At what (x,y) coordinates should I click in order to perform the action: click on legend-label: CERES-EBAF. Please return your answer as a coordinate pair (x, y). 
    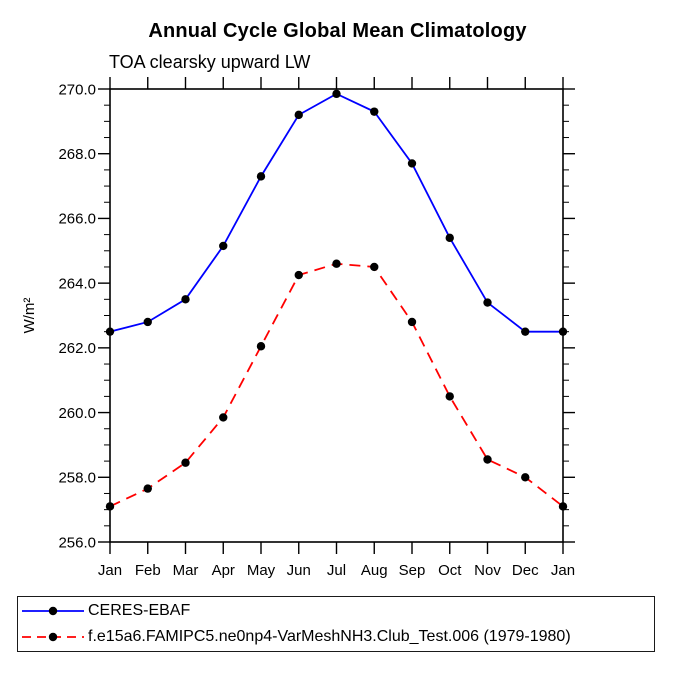
    Looking at the image, I should click on (139, 610).